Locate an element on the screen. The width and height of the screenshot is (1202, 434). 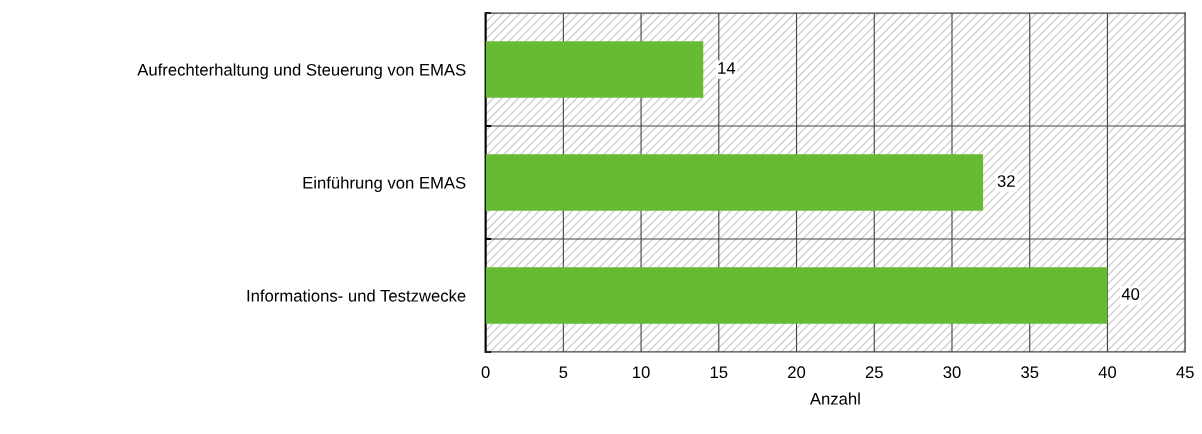
x-tick-label: 5 is located at coordinates (563, 372).